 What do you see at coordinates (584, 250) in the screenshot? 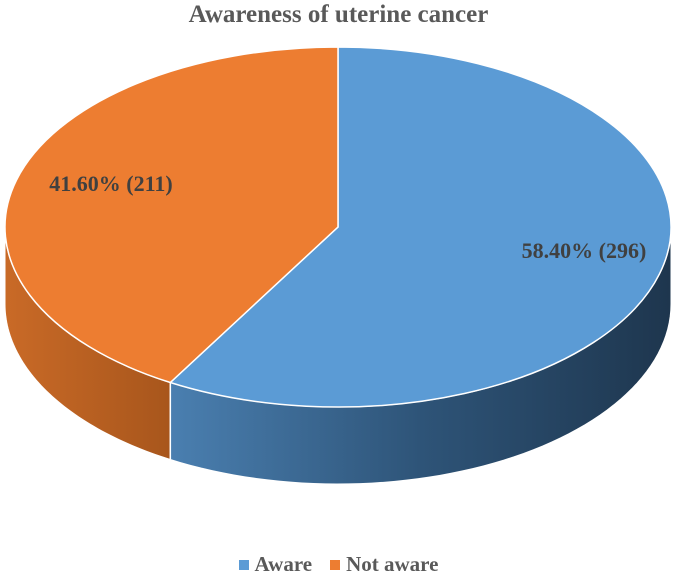
I see `data-label-aware: 58.40% (296)` at bounding box center [584, 250].